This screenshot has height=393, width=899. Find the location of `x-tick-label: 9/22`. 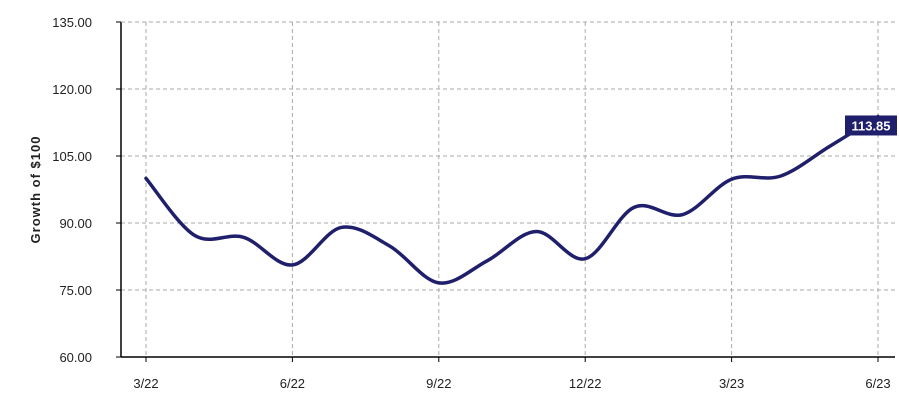

x-tick-label: 9/22 is located at coordinates (438, 383).